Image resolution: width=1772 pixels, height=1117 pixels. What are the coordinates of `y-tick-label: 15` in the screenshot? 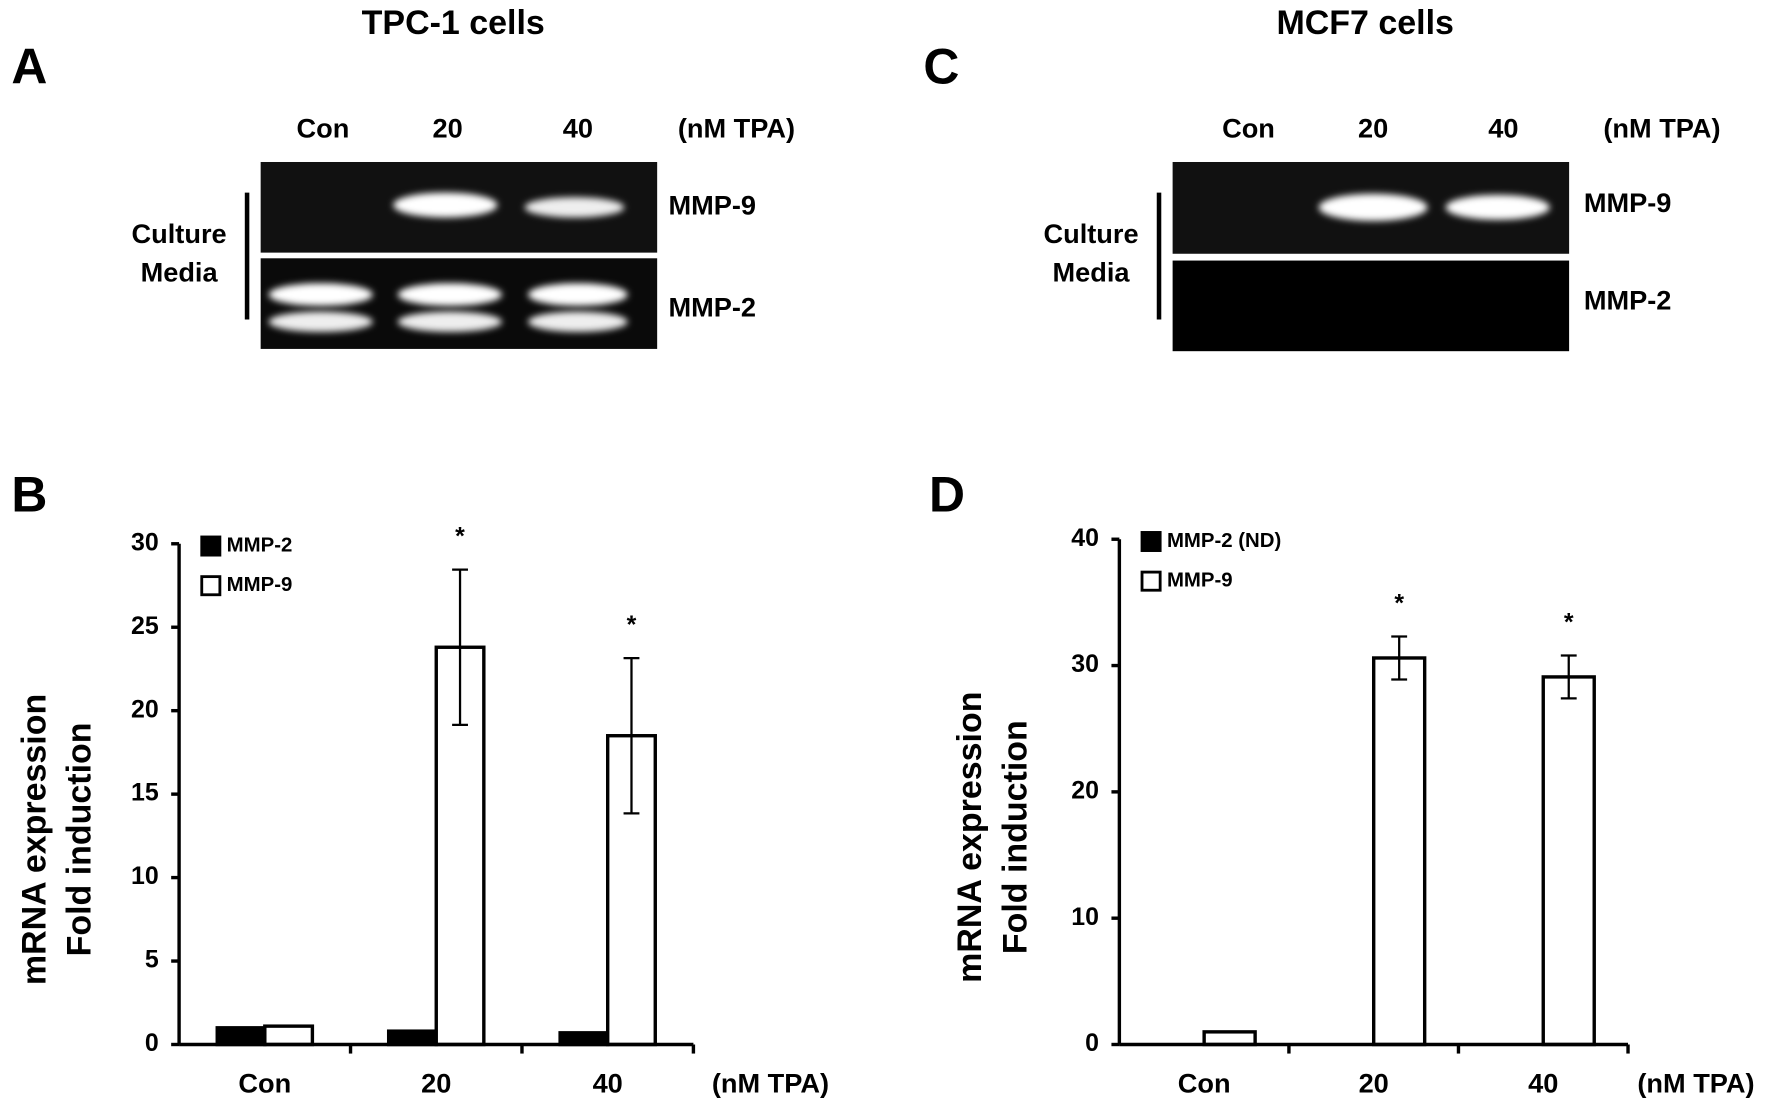 It's located at (145, 793).